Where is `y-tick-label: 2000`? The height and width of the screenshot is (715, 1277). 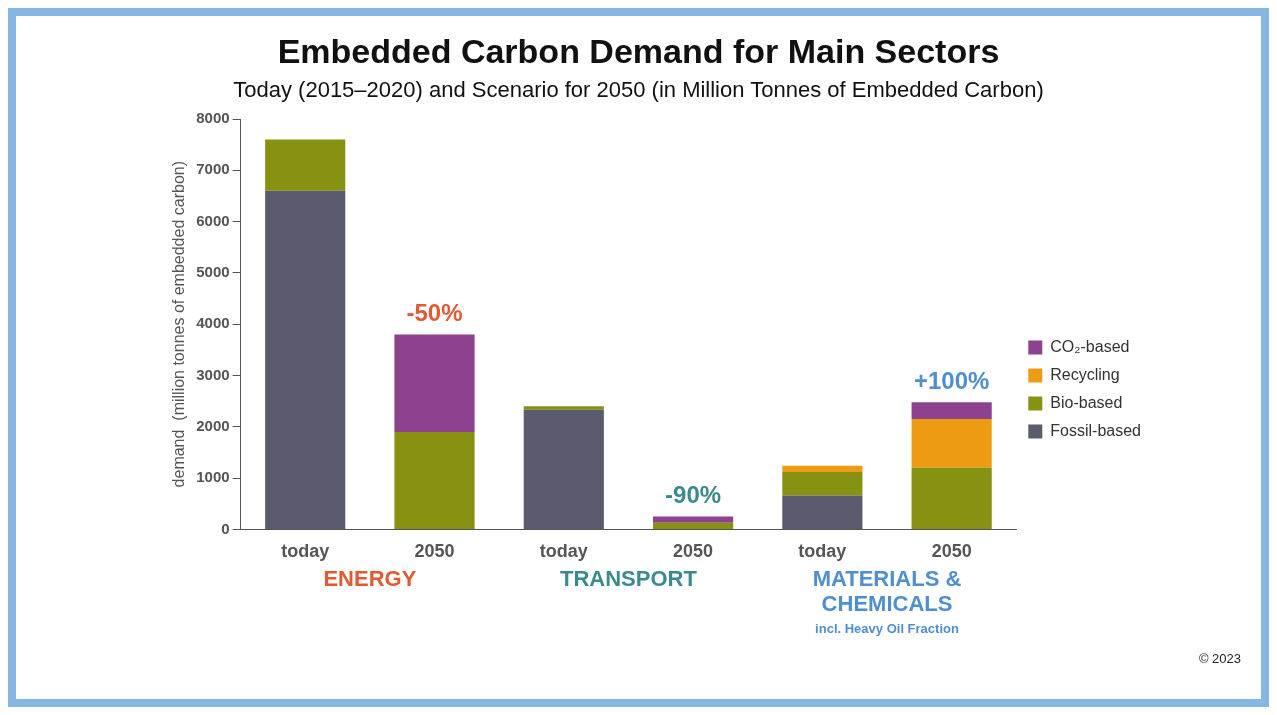 y-tick-label: 2000 is located at coordinates (213, 425).